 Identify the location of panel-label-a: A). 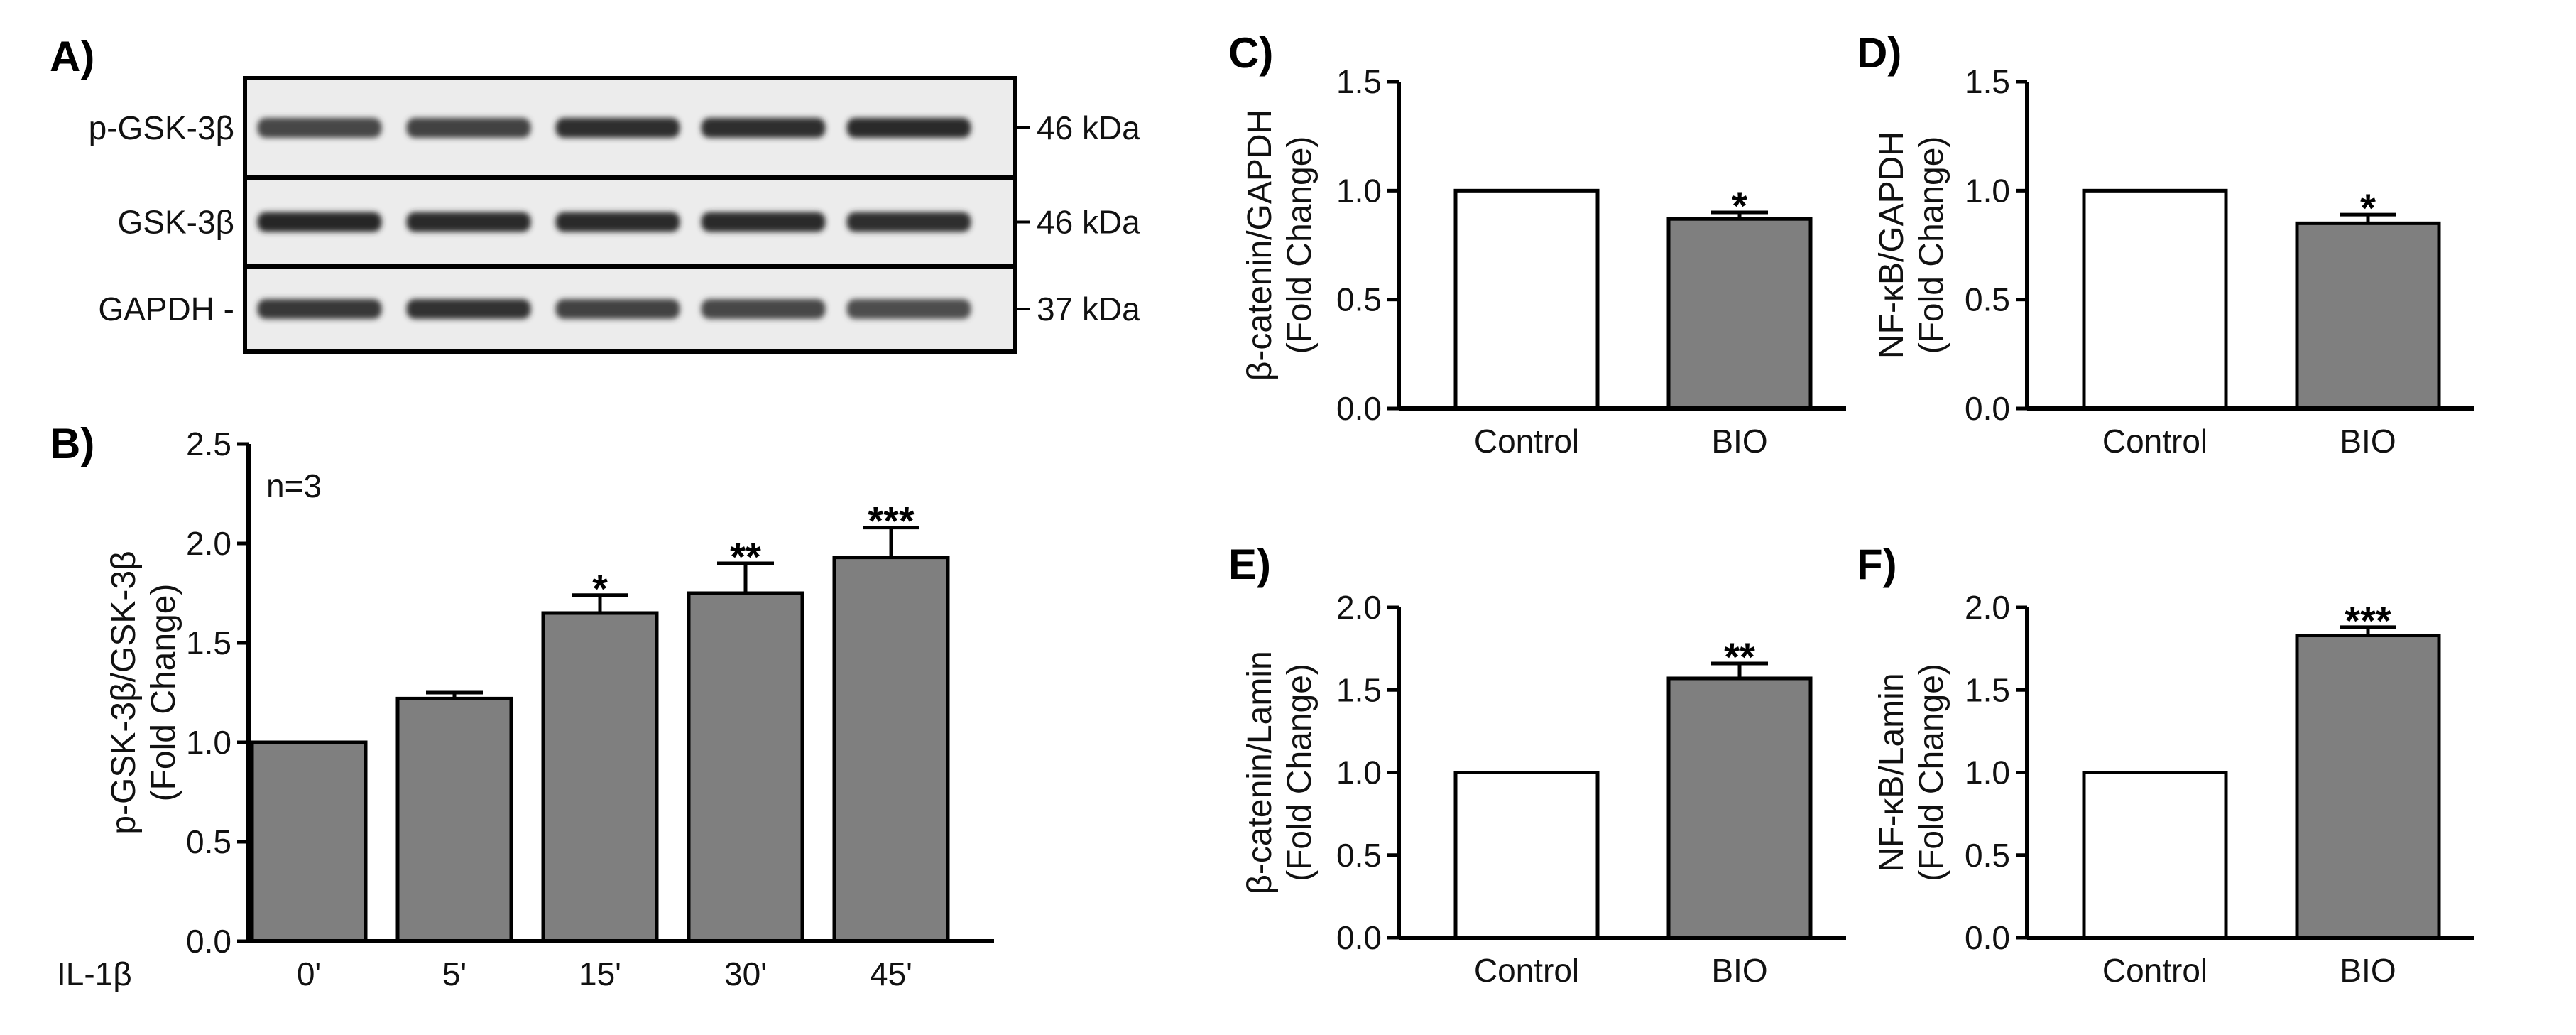
(72, 56).